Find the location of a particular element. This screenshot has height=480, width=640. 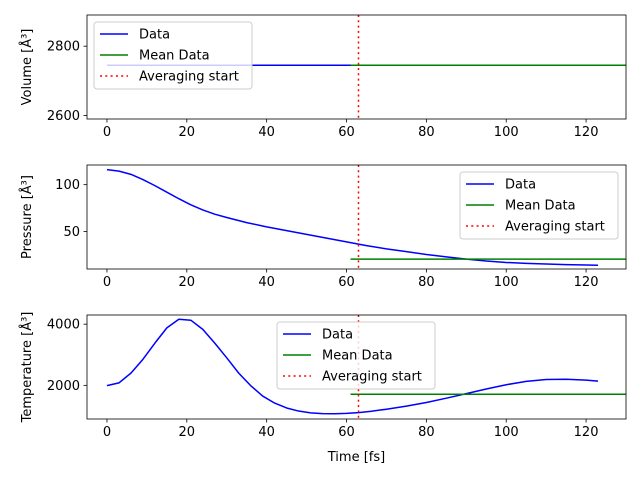

x-axis-label: Time [fs] is located at coordinates (356, 457).